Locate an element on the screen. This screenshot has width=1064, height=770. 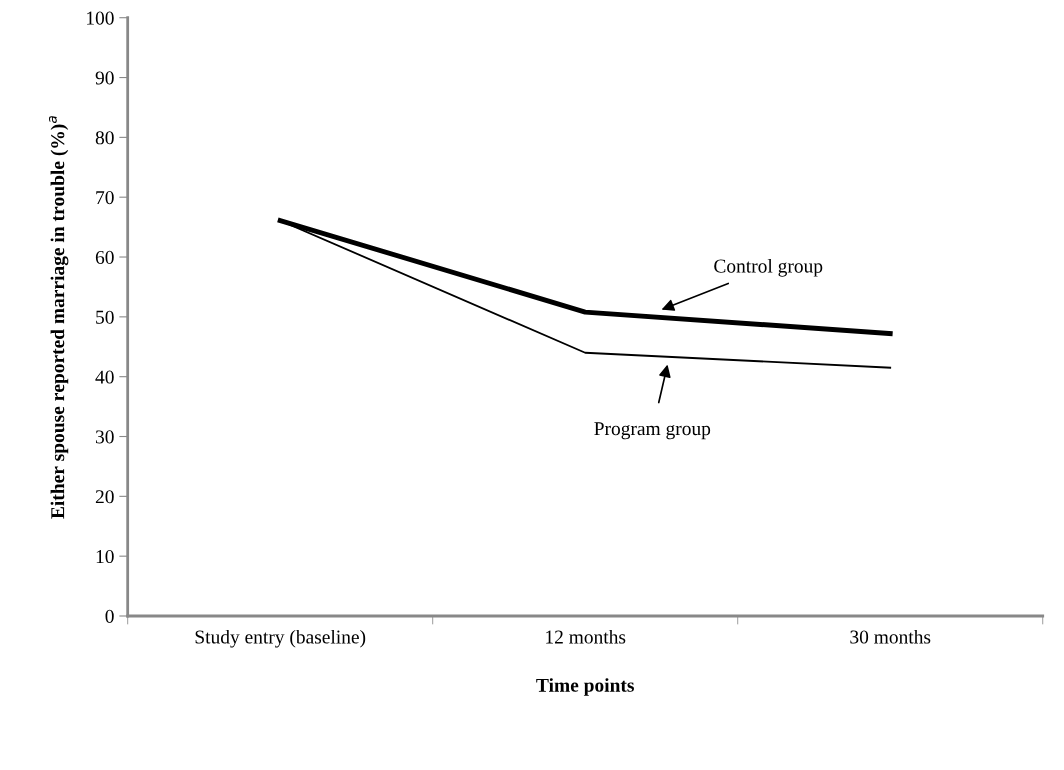
x-tick-label: 12 months is located at coordinates (586, 636).